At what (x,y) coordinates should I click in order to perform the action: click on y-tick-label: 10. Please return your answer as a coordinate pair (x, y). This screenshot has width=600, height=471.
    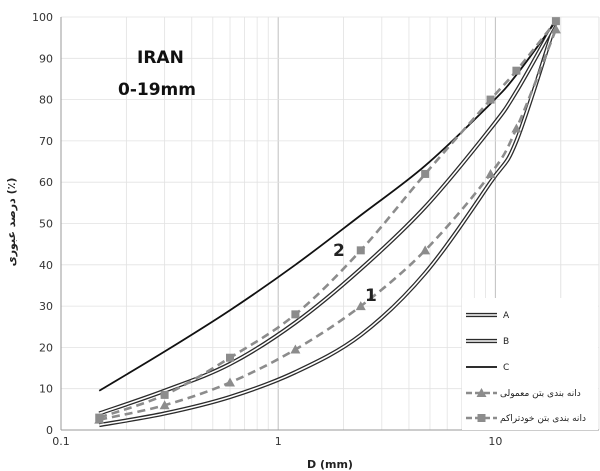
    Looking at the image, I should click on (46, 389).